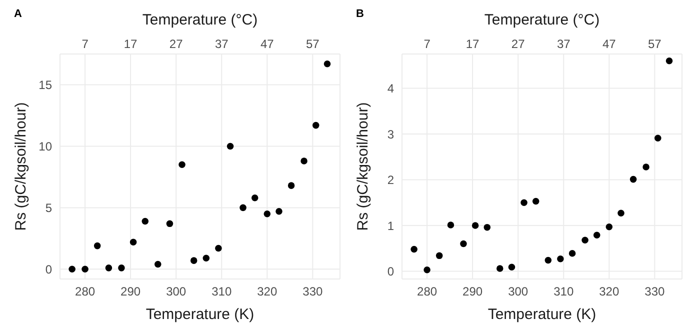  I want to click on y-tick-label: 5, so click(48, 207).